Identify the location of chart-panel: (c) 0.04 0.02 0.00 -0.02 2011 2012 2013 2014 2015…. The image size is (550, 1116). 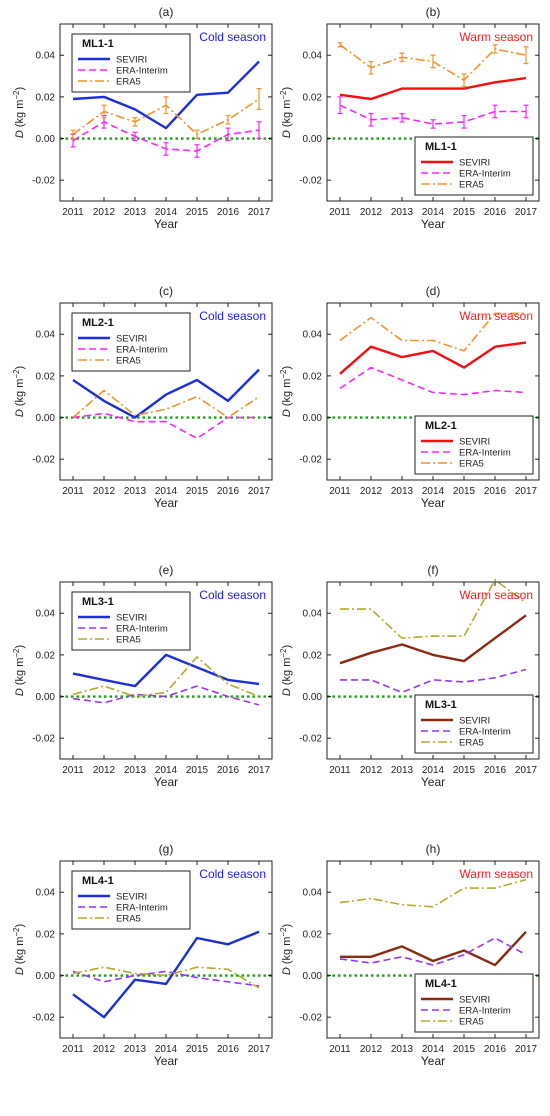
(142, 397).